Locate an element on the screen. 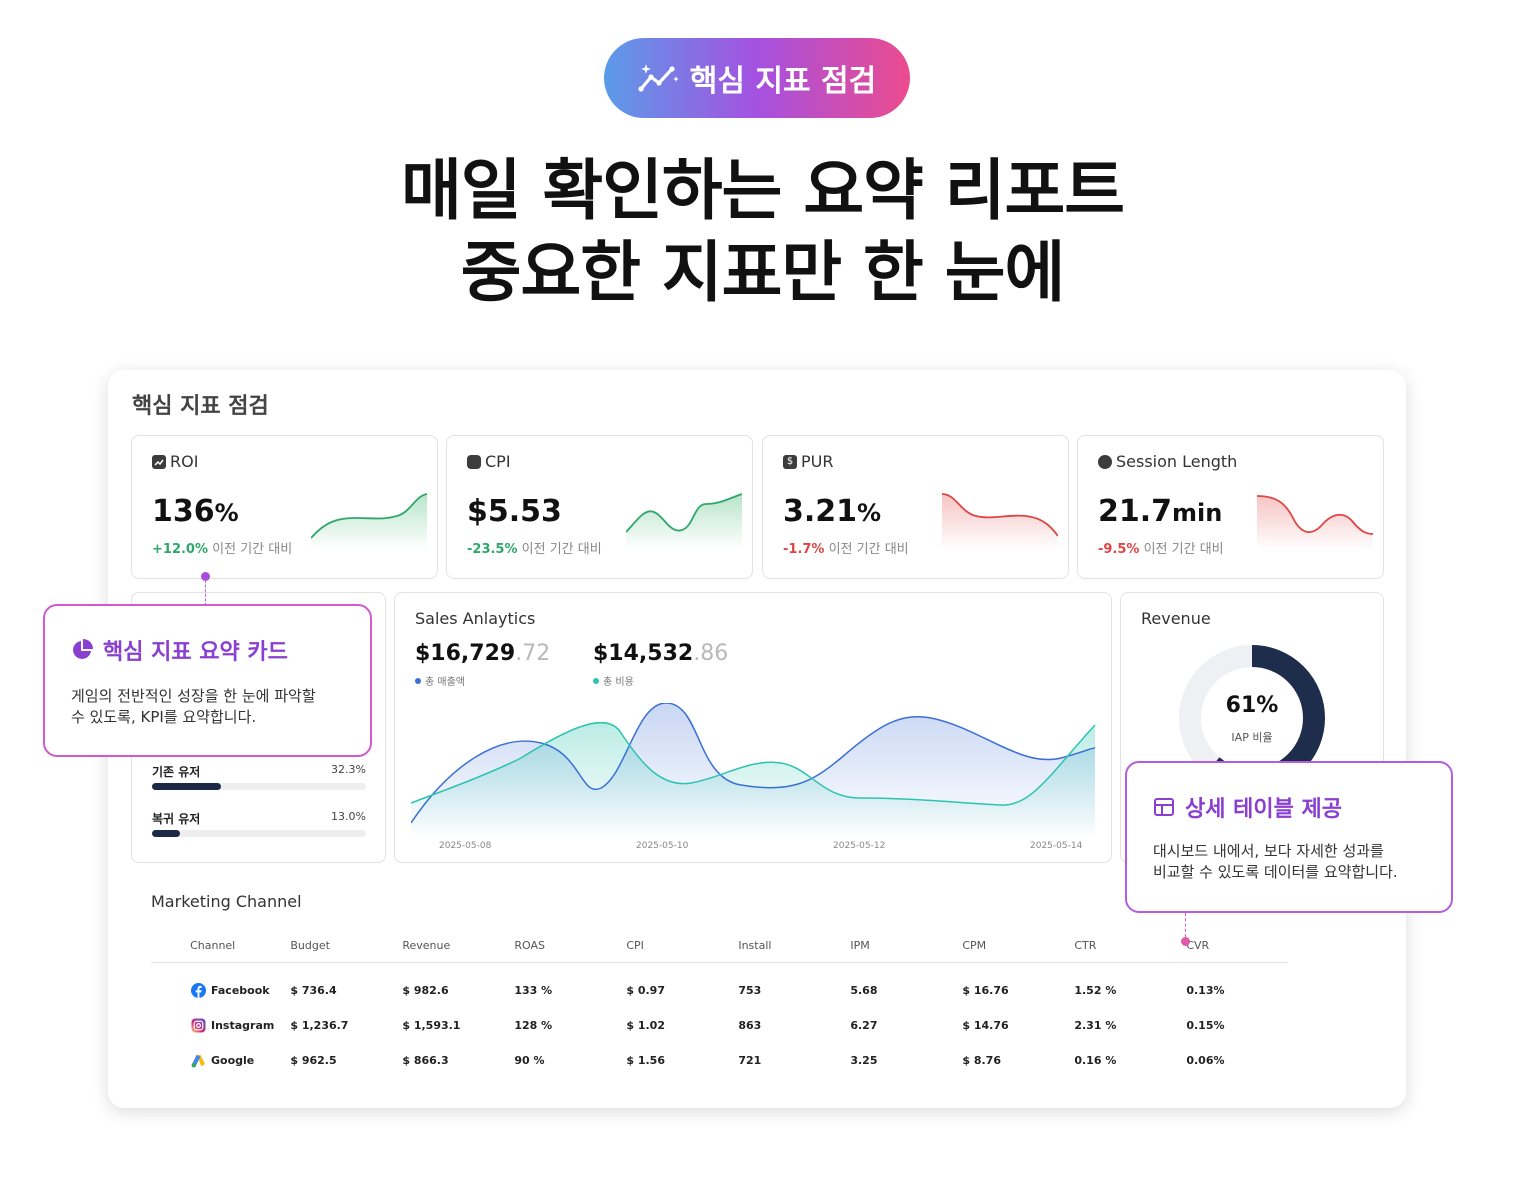  callout-body-line: 게임의 전반적인 성장을 한 눈에 파악할 is located at coordinates (193, 696).